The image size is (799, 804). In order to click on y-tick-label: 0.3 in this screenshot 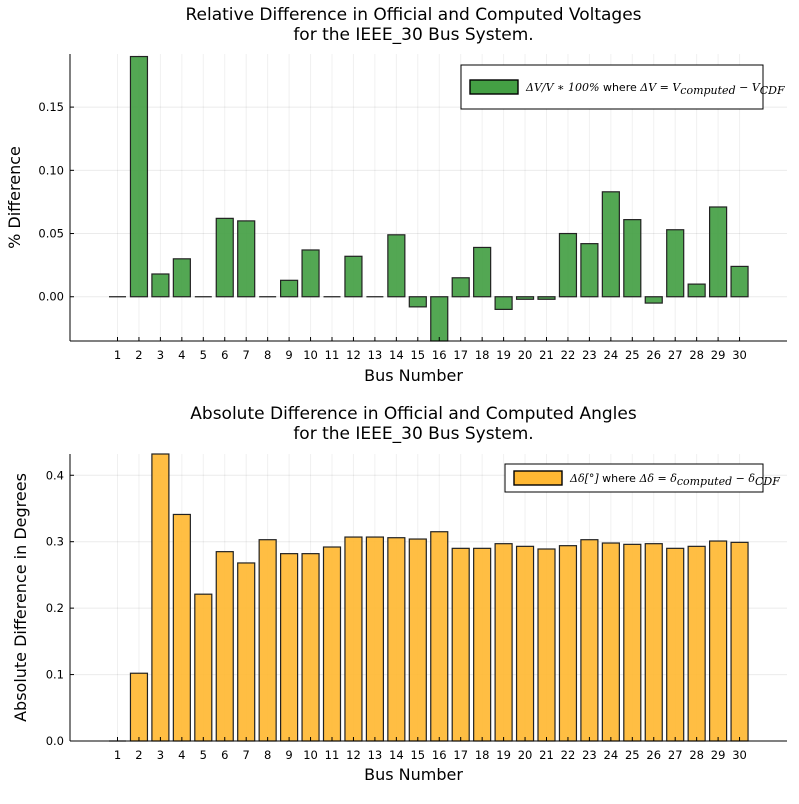, I will do `click(55, 542)`.